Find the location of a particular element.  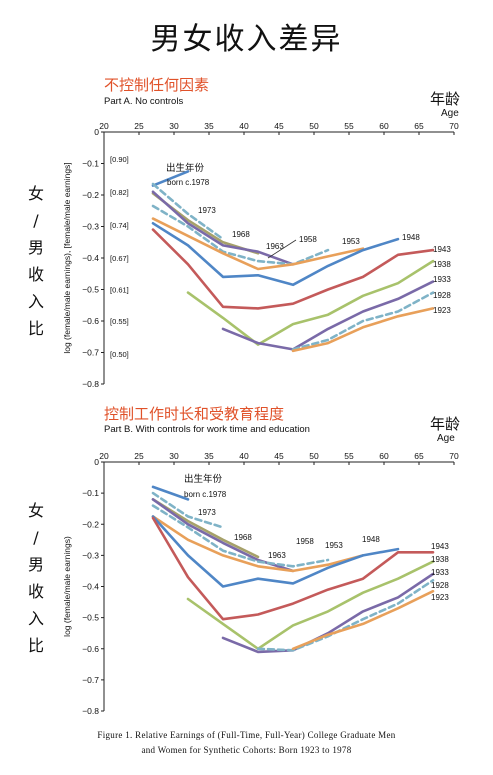

ratio-label: [0.50] is located at coordinates (119, 354).